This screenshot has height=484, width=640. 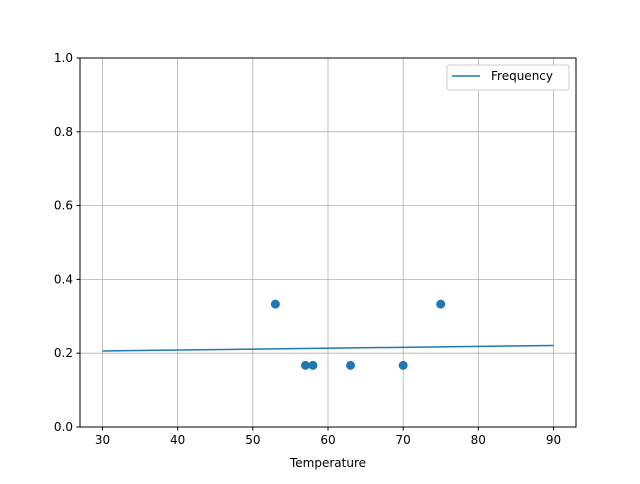 I want to click on scatter-series, so click(x=358, y=334).